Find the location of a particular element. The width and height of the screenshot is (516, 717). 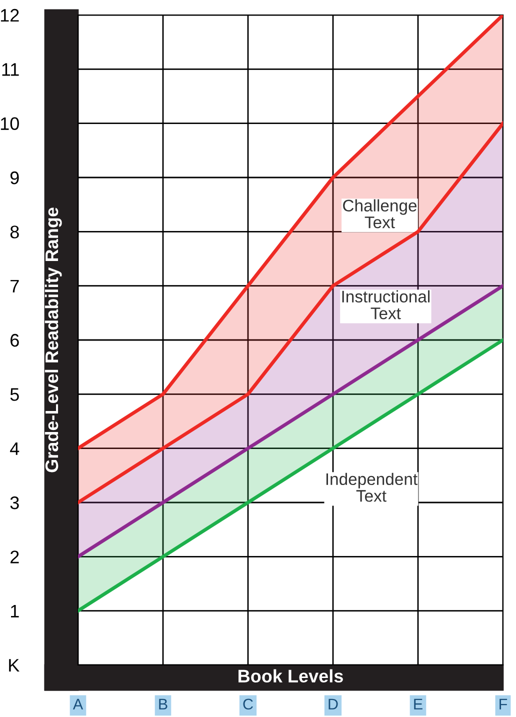

y-tick-label: 10 is located at coordinates (9, 123).